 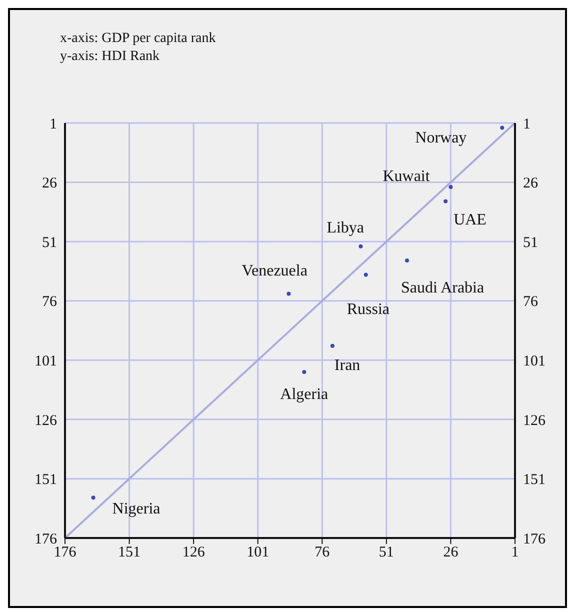 What do you see at coordinates (136, 509) in the screenshot?
I see `annotation: Nigeria` at bounding box center [136, 509].